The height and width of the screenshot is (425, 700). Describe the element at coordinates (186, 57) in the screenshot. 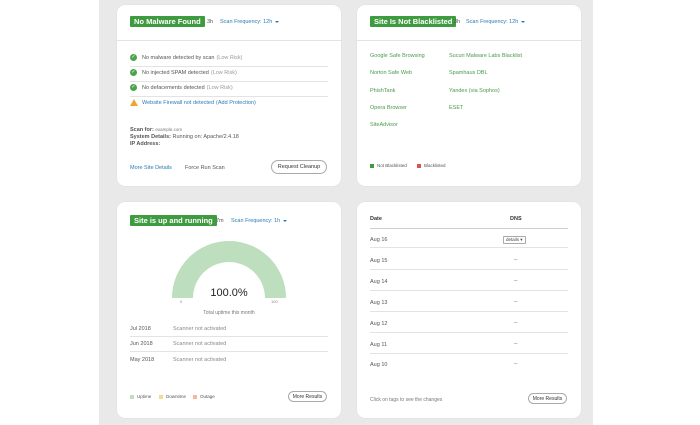

I see `malware-check-item: ✓ No malware detected by scan (Low Risk)` at that location.